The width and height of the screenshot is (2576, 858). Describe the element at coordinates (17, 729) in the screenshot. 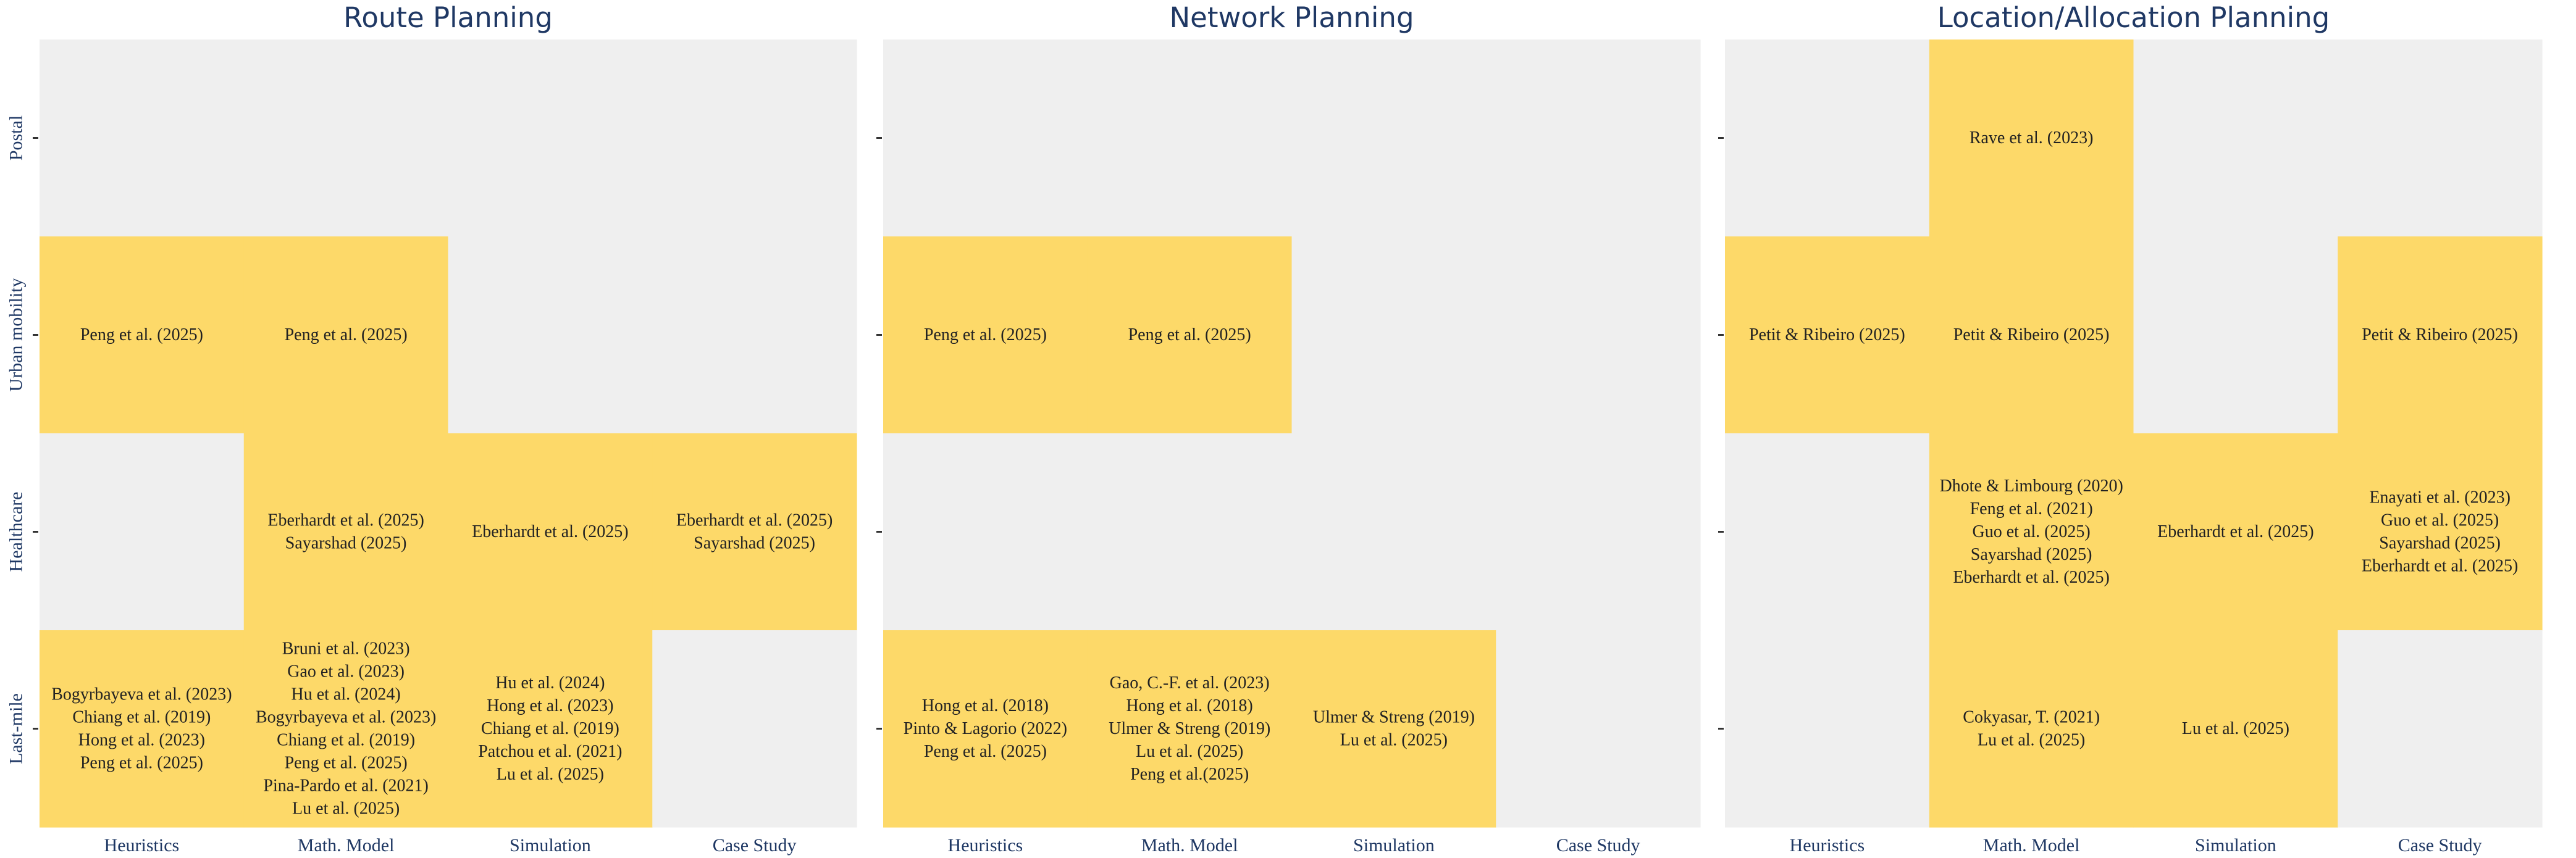

I see `row-label: Last-mile` at that location.